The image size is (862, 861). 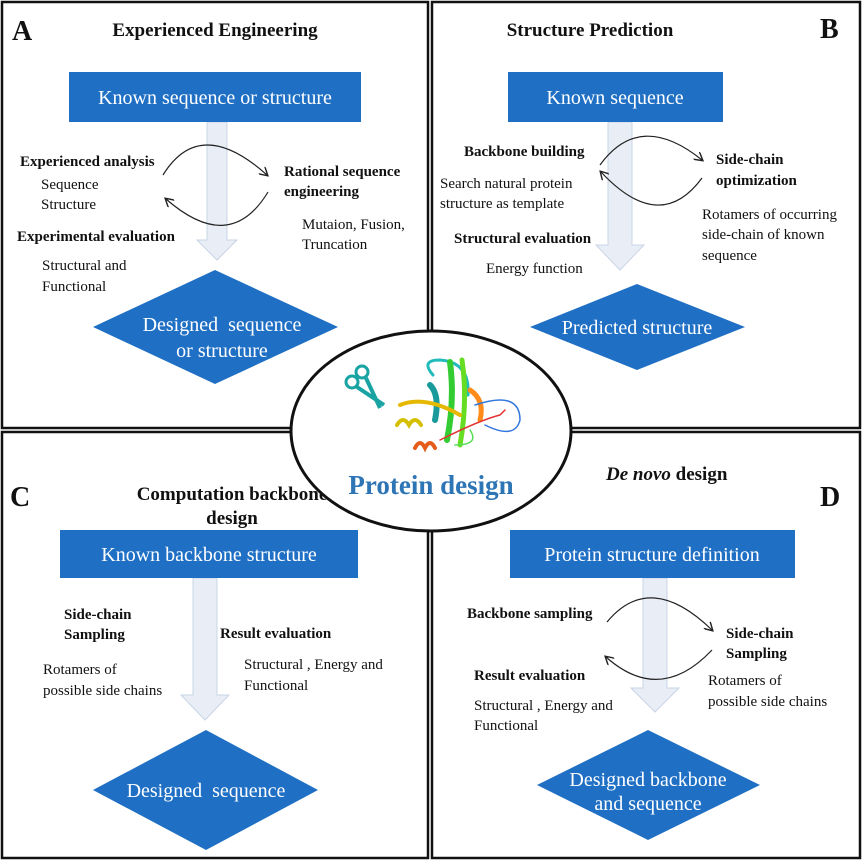 What do you see at coordinates (830, 497) in the screenshot?
I see `panel-letter: D` at bounding box center [830, 497].